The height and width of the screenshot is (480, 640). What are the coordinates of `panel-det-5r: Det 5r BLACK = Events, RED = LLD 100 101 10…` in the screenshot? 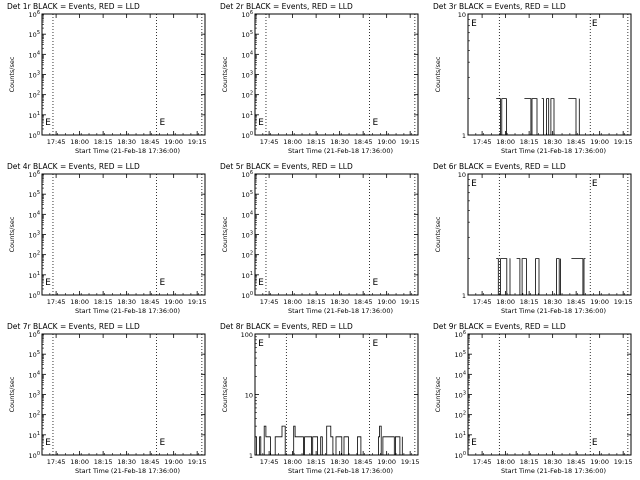 It's located at (320, 238).